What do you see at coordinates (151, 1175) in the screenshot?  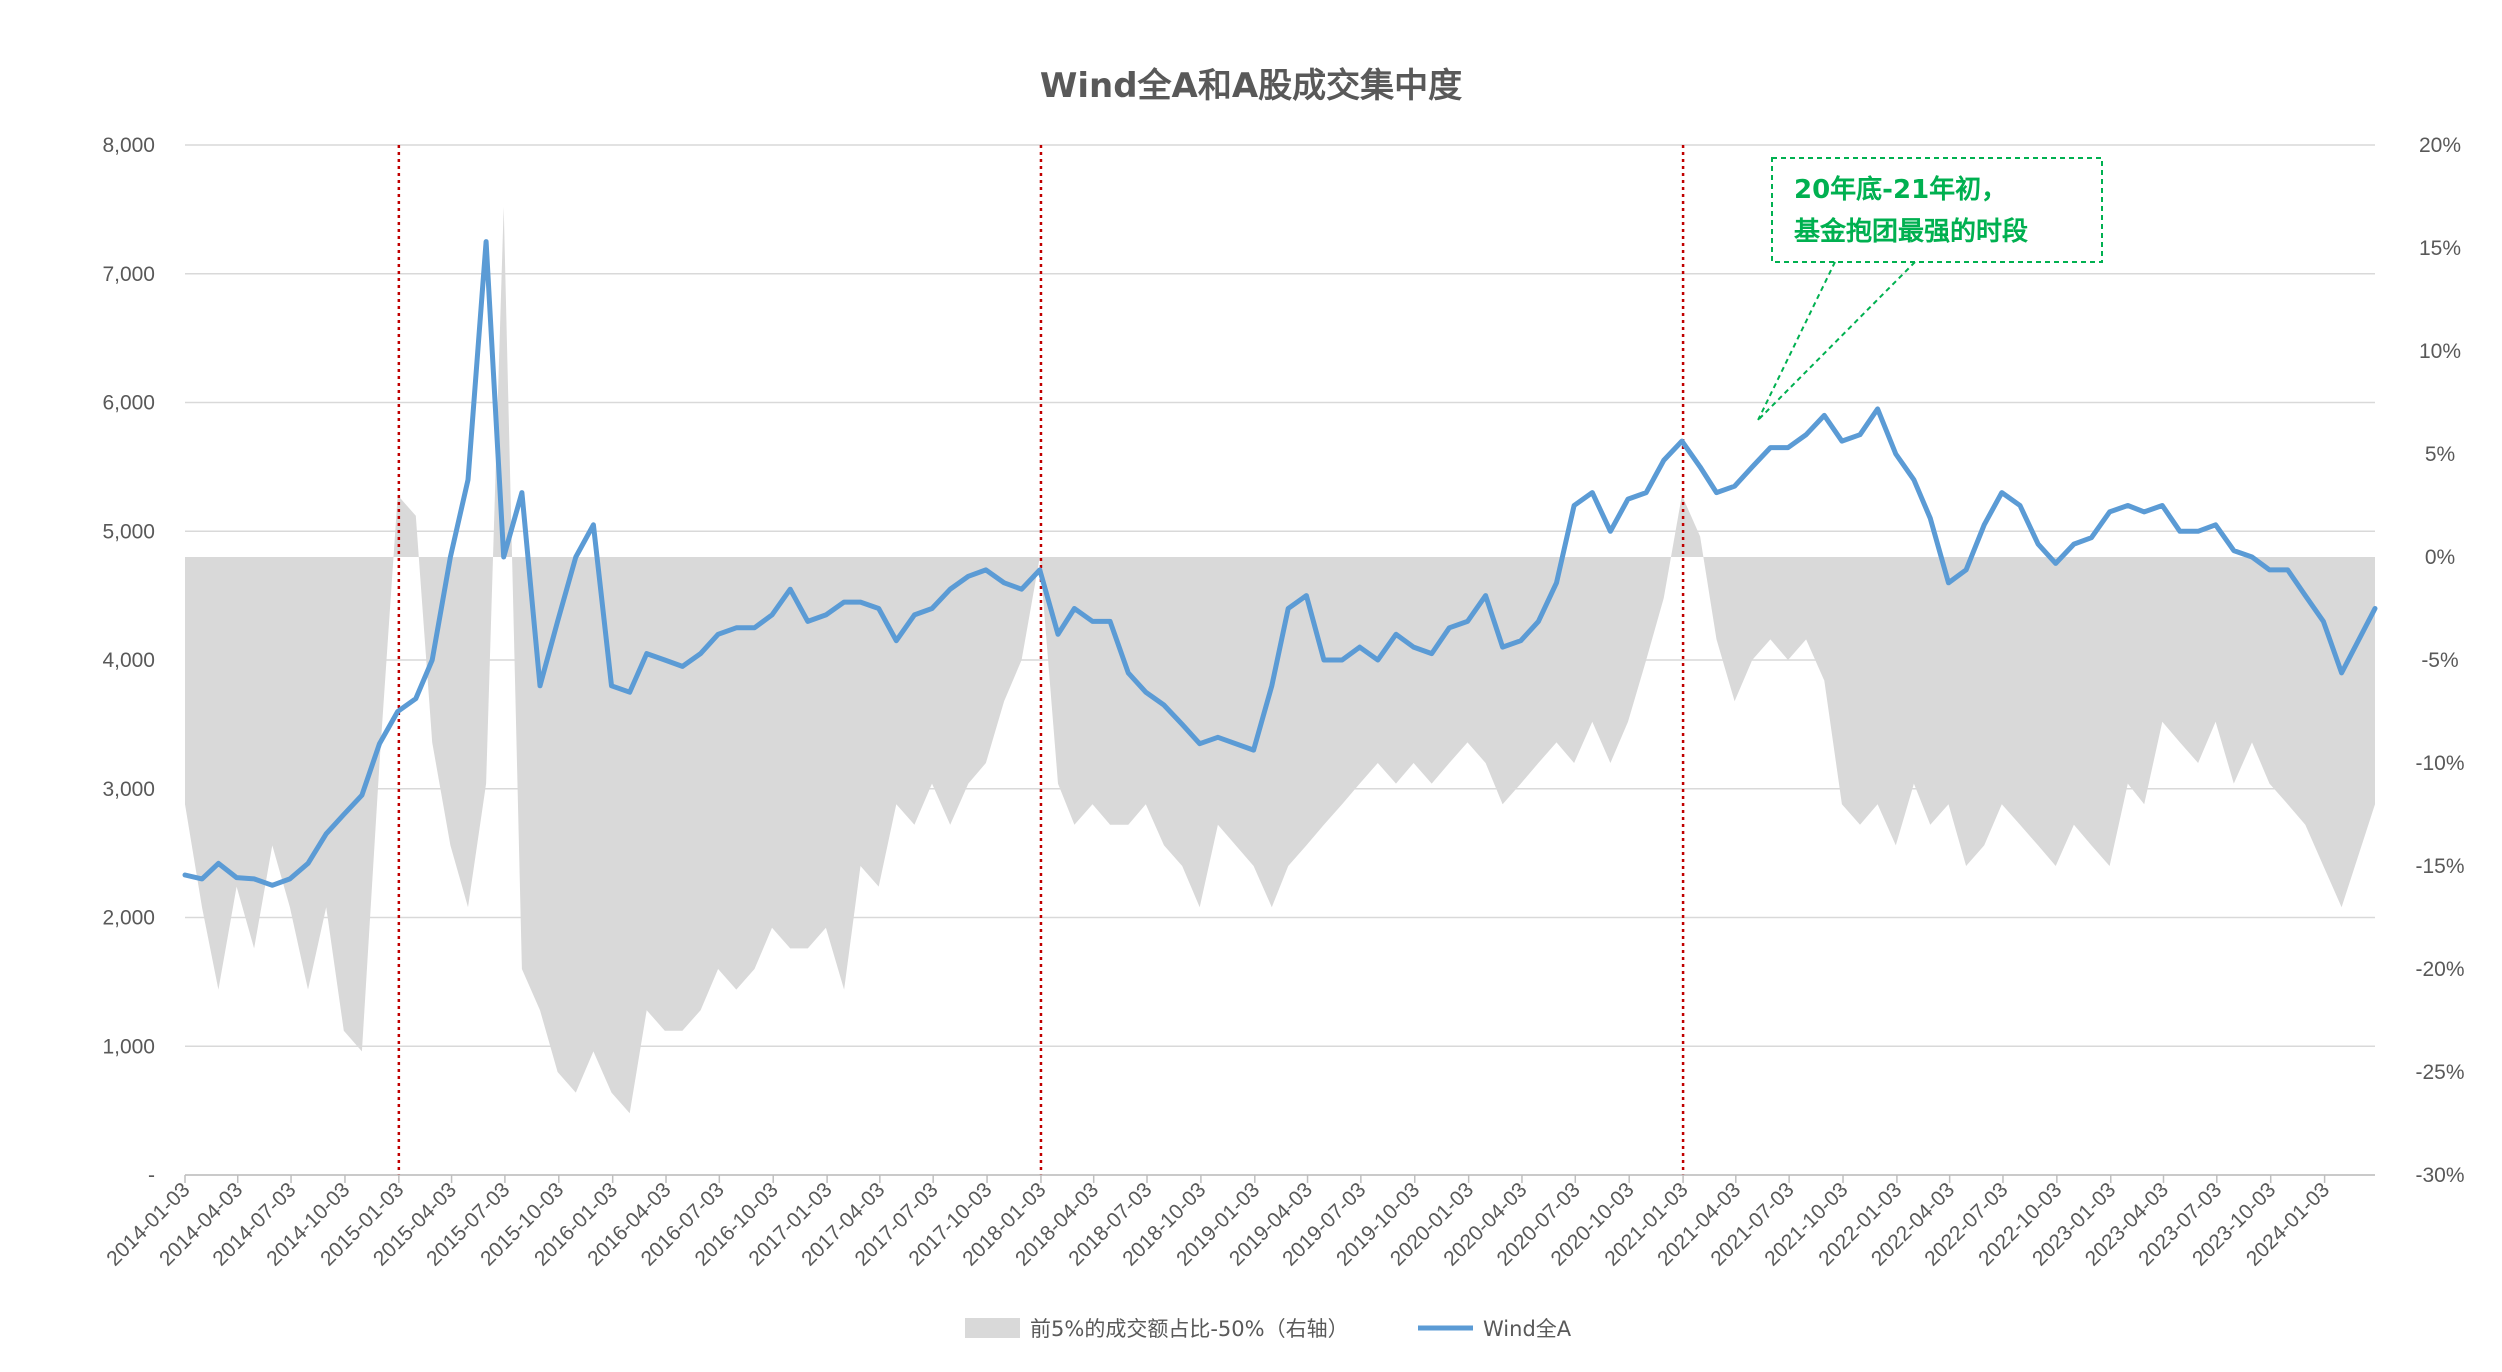 I see `left-tick-label: -` at bounding box center [151, 1175].